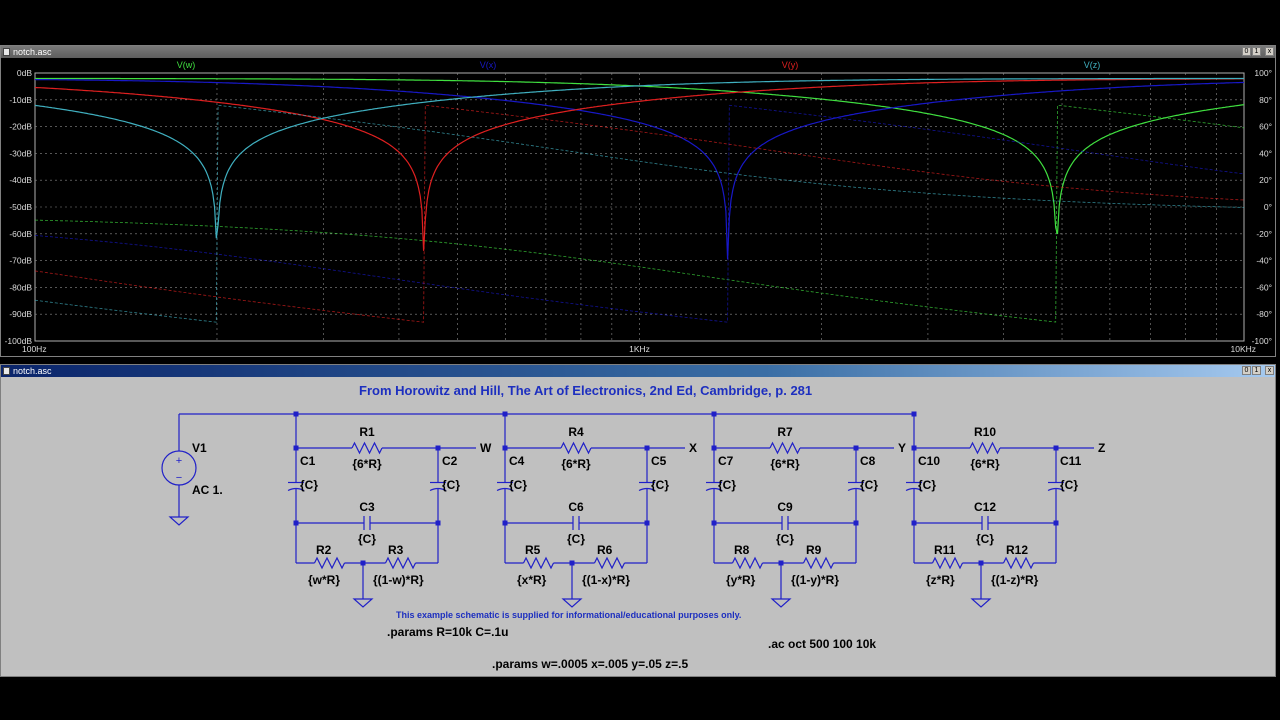 The image size is (1280, 720). Describe the element at coordinates (1092, 65) in the screenshot. I see `trace-label: V(z)` at that location.